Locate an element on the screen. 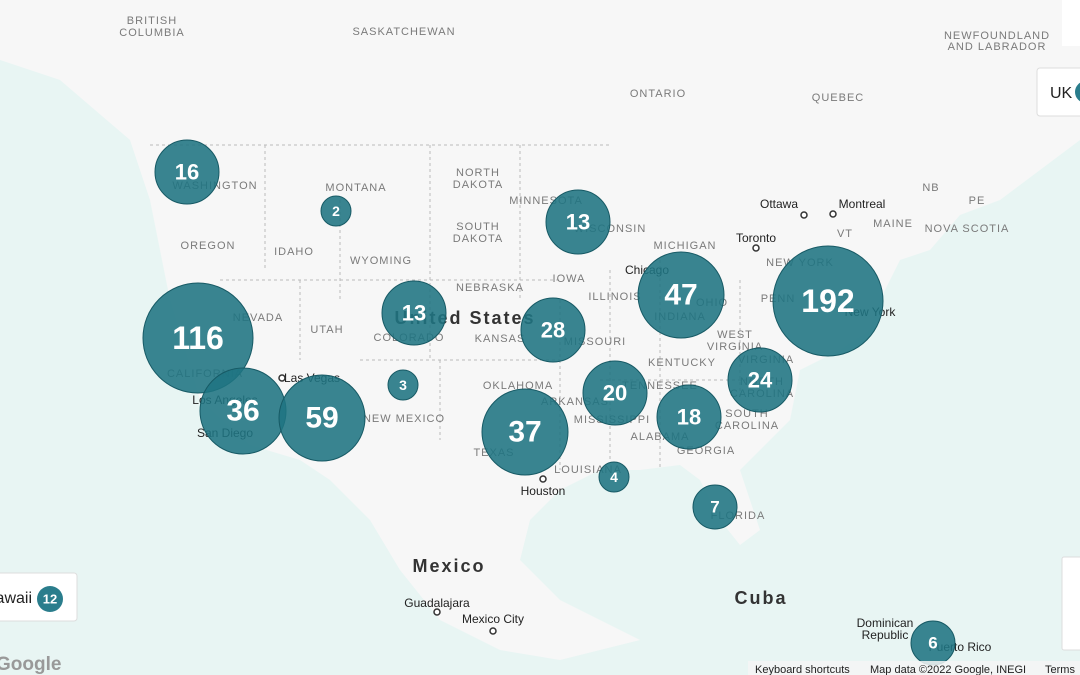  uk-label: UK is located at coordinates (1061, 93).